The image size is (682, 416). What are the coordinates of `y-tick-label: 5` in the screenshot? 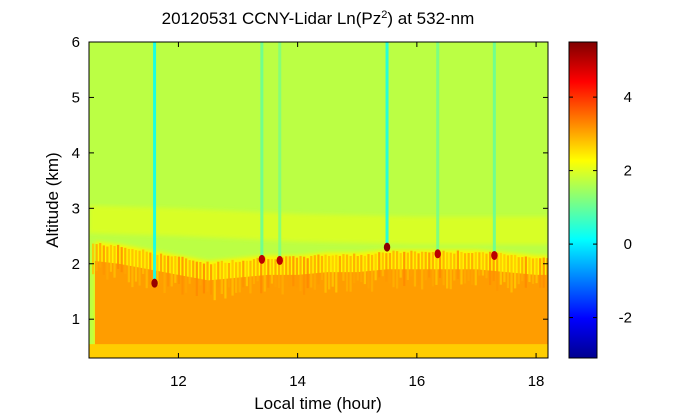 It's located at (76, 97).